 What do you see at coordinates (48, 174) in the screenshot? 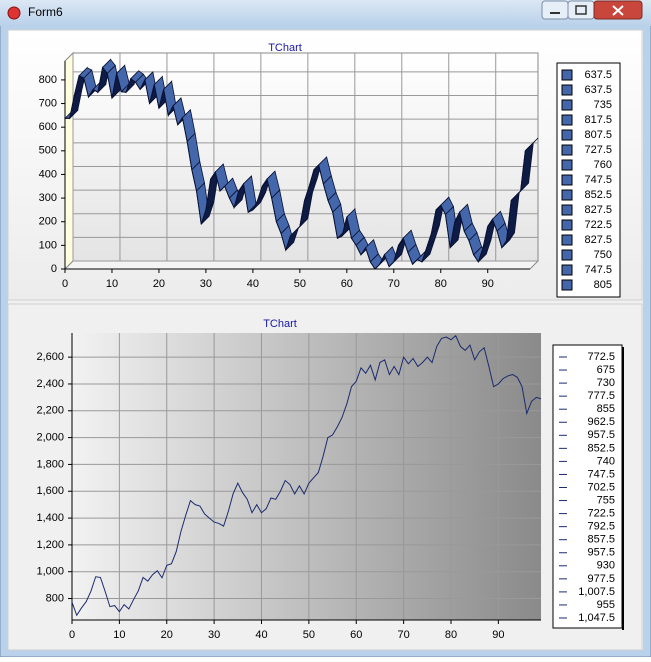
I see `y-tick-label: 400` at bounding box center [48, 174].